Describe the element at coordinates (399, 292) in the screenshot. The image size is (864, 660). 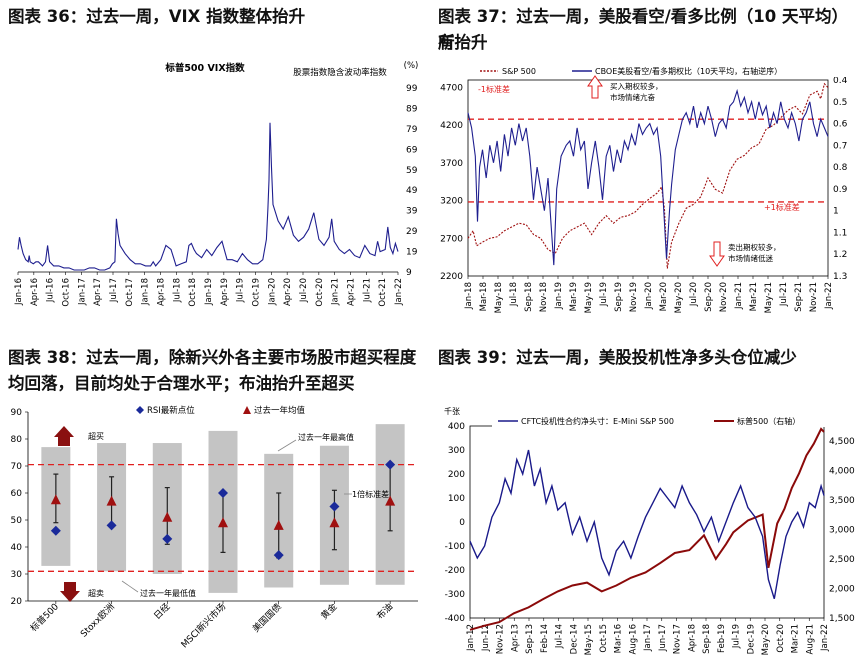
I see `chart36-xtick-label: Jan-22` at that location.